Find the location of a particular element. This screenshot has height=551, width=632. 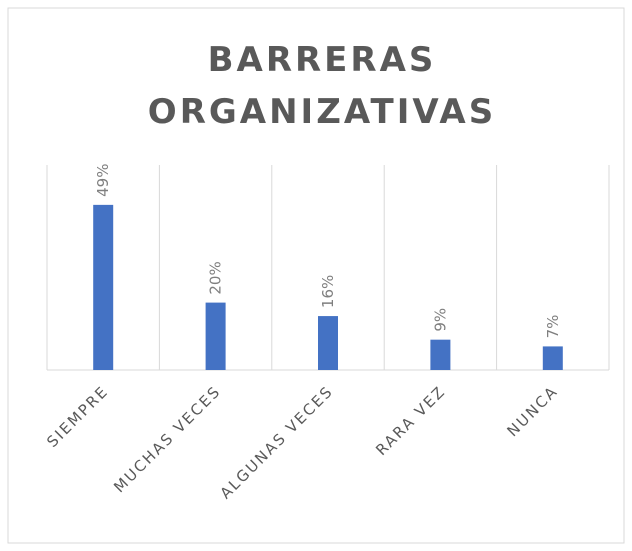

data-label: 20% is located at coordinates (216, 277).